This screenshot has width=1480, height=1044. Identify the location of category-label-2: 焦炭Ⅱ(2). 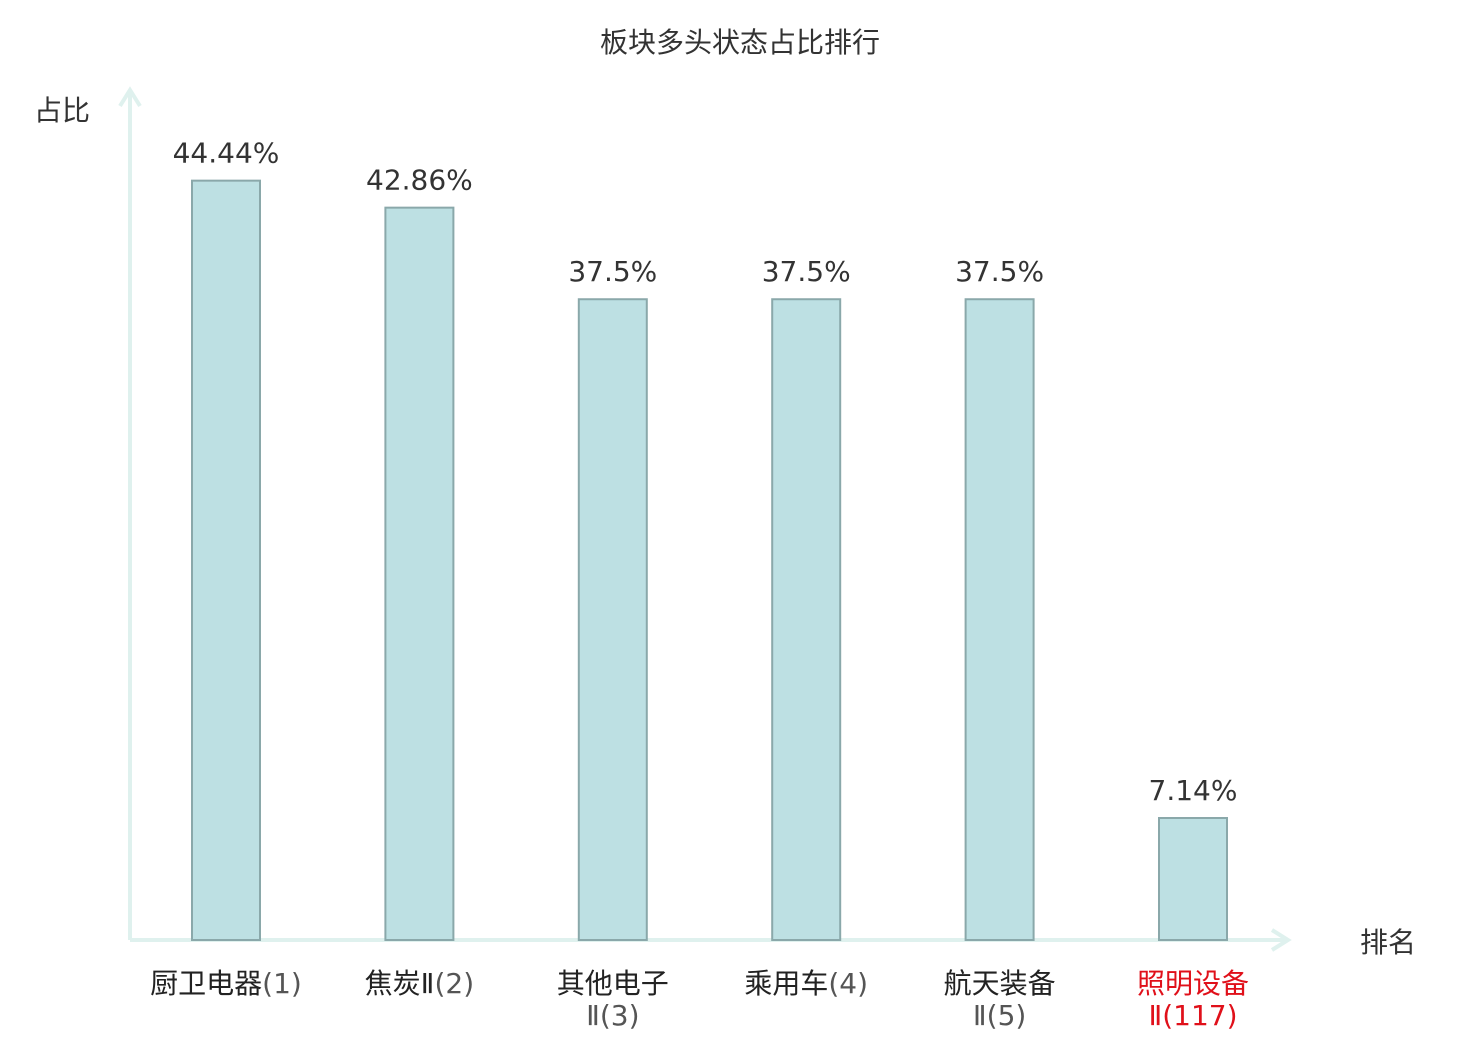
(419, 983).